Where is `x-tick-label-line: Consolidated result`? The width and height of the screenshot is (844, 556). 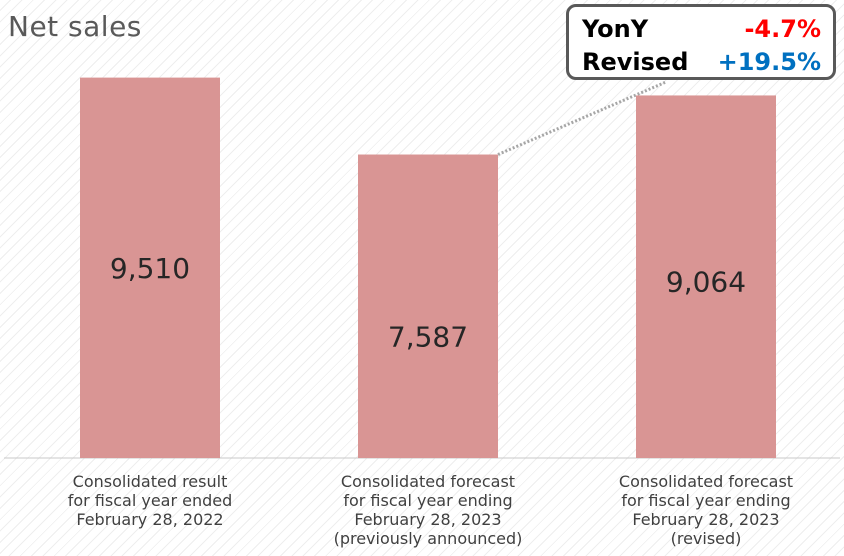 x-tick-label-line: Consolidated result is located at coordinates (150, 481).